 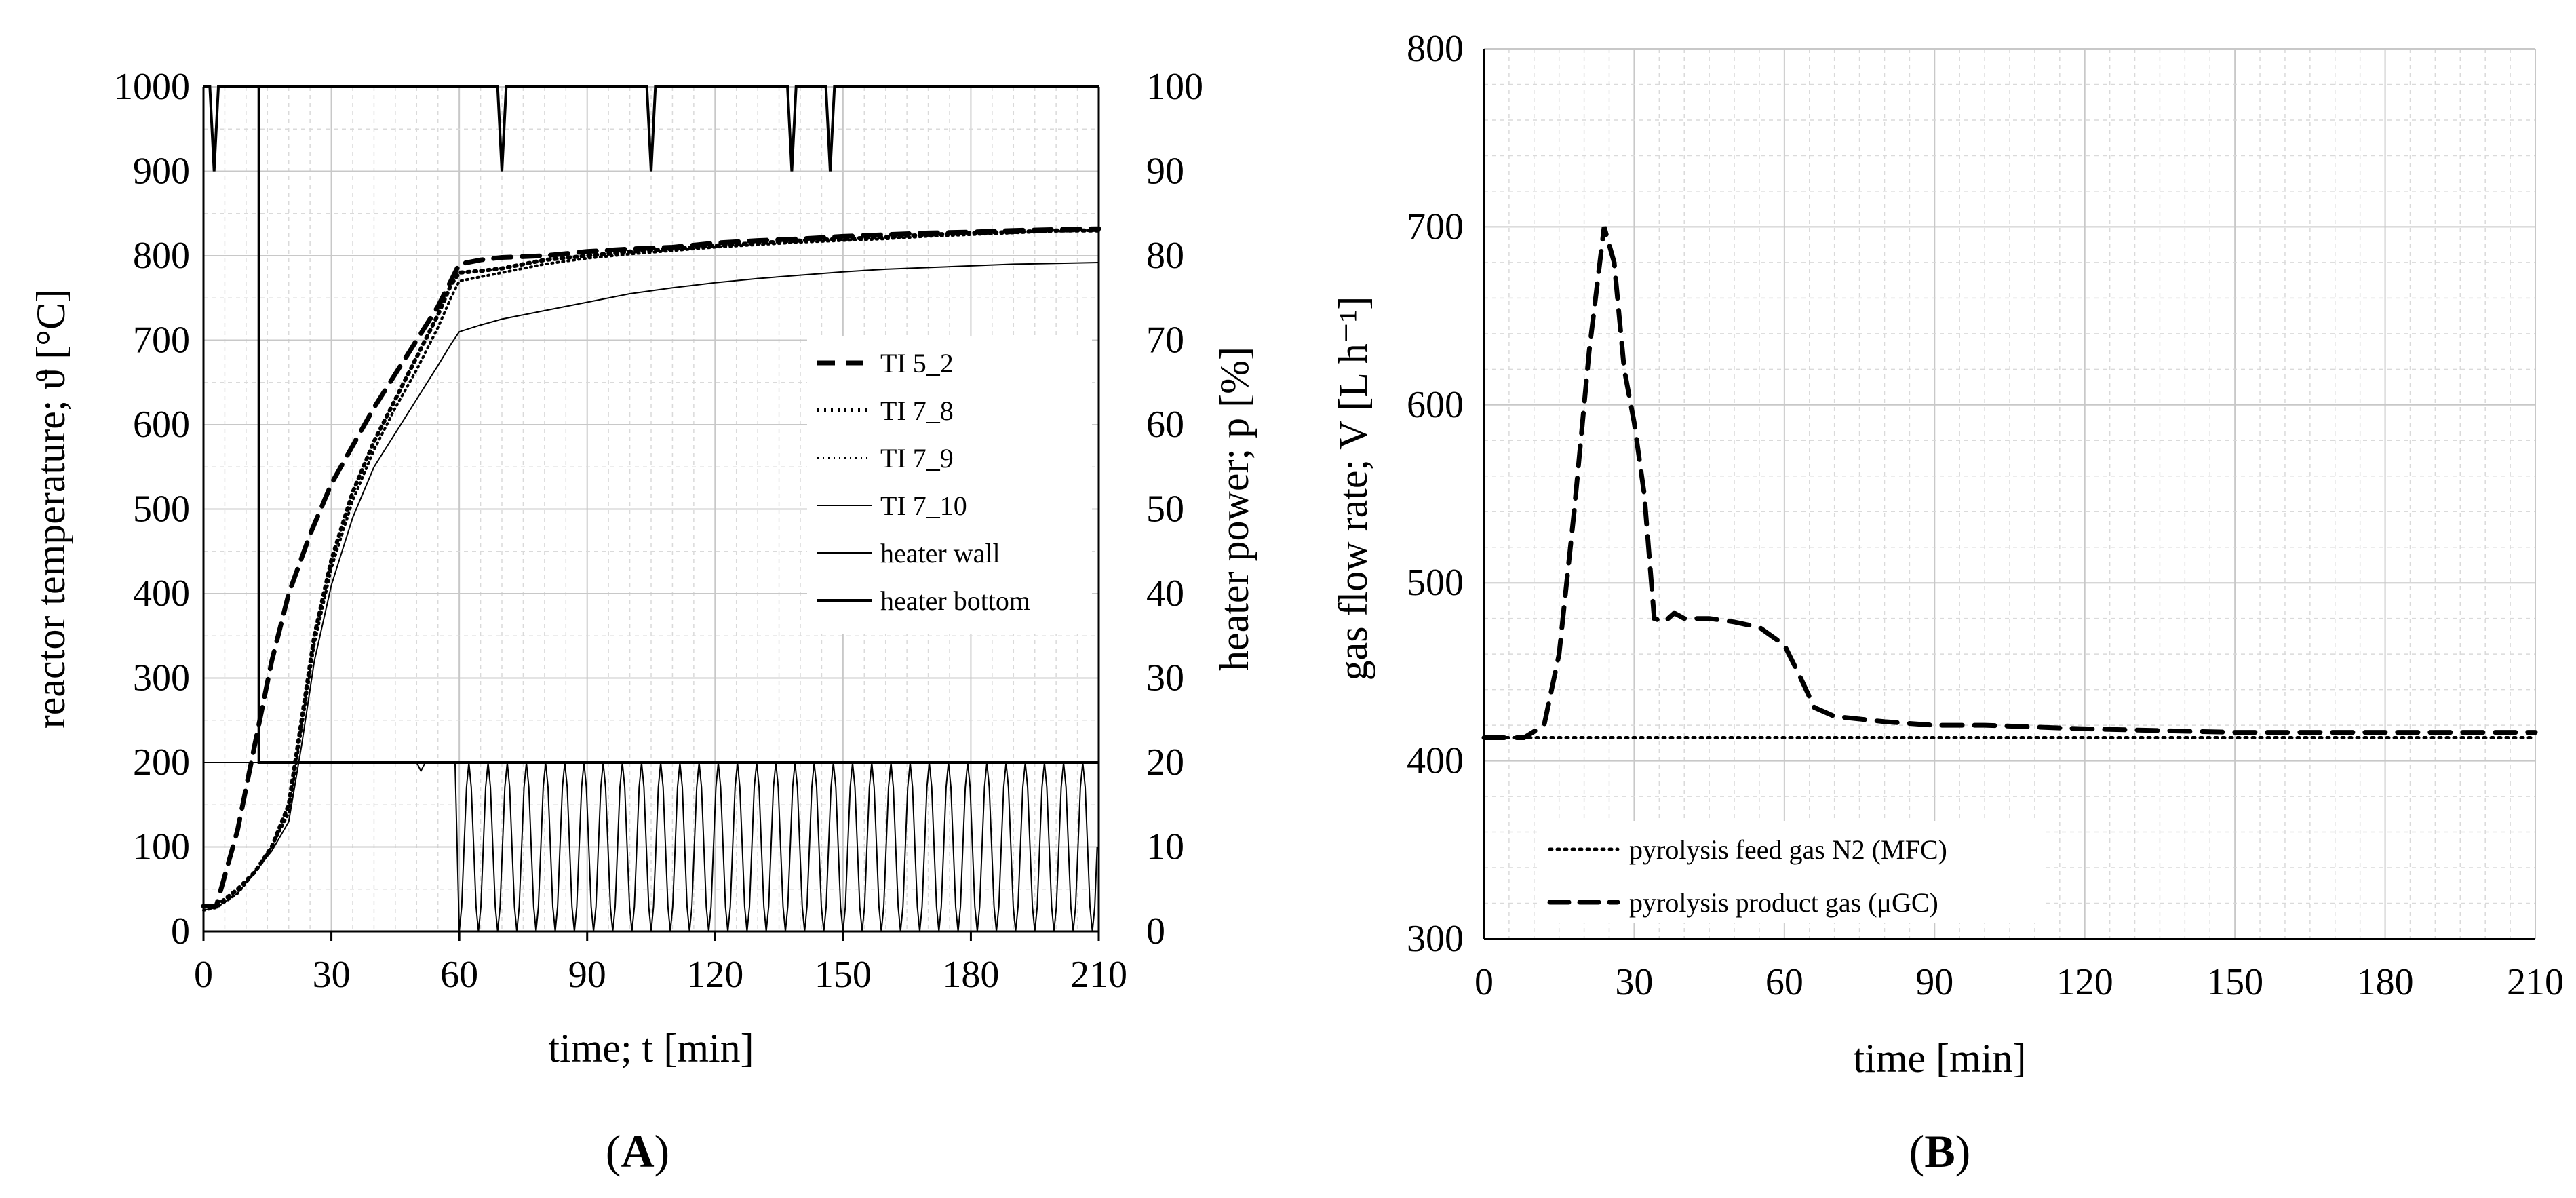 What do you see at coordinates (203, 975) in the screenshot?
I see `panel-a-xtick-label: 0` at bounding box center [203, 975].